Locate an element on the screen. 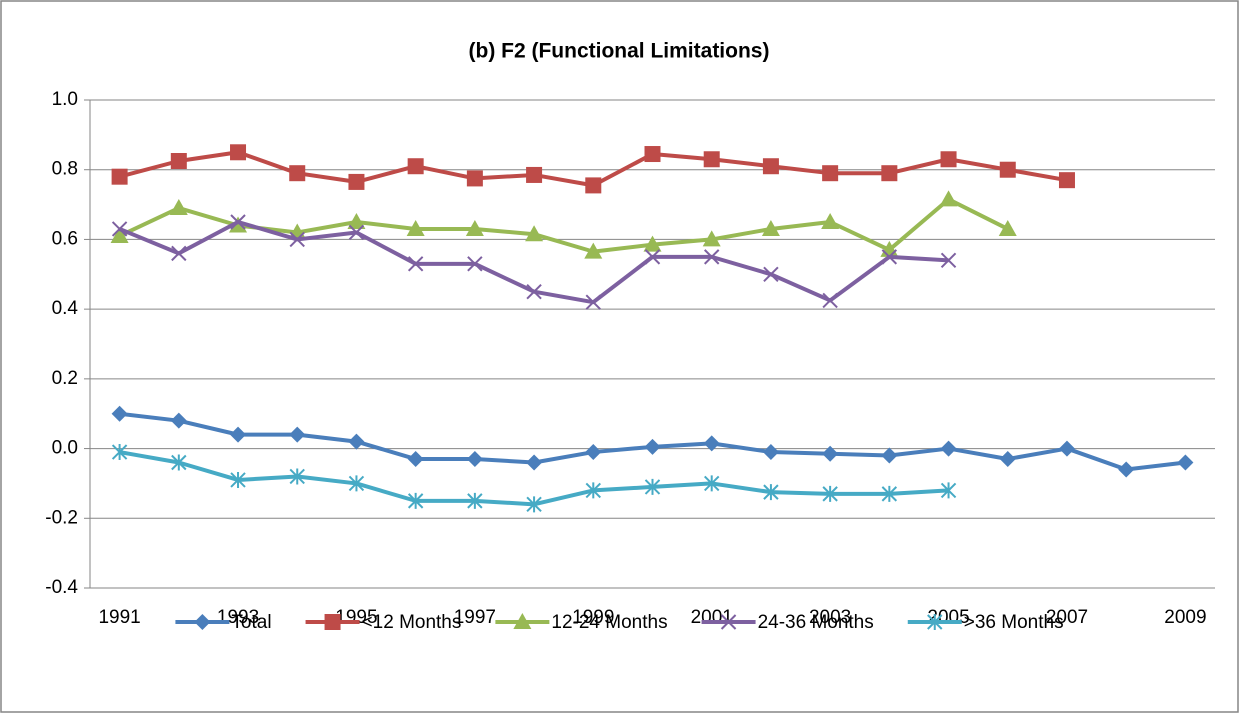  x-tick-label: 1997 is located at coordinates (475, 617).